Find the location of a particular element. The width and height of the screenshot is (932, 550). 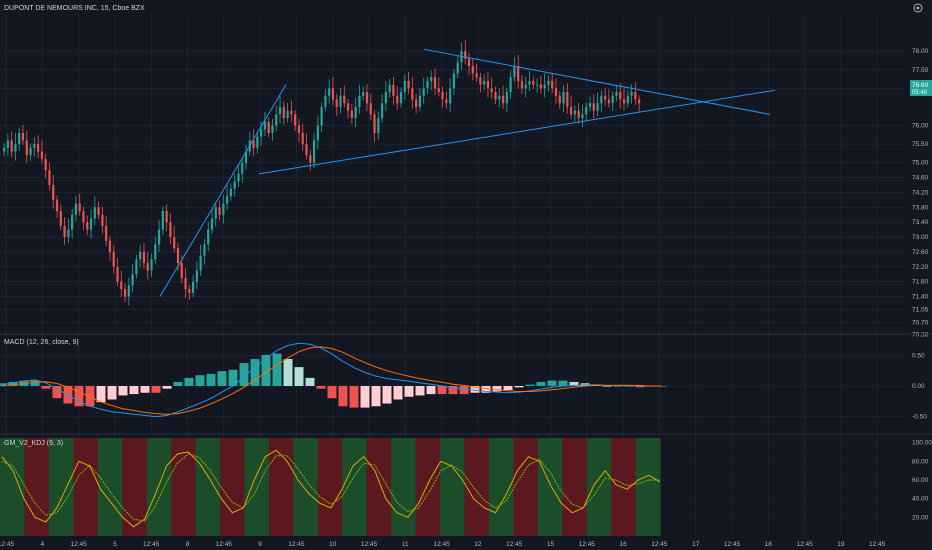

kdj-axis: 100.00 80.00 60.00 40.00 20.00 is located at coordinates (922, 481).